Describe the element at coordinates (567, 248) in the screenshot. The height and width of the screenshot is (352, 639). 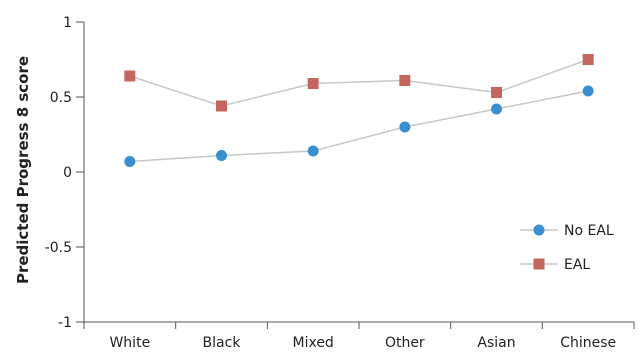
I see `legend: No EAL EAL` at that location.